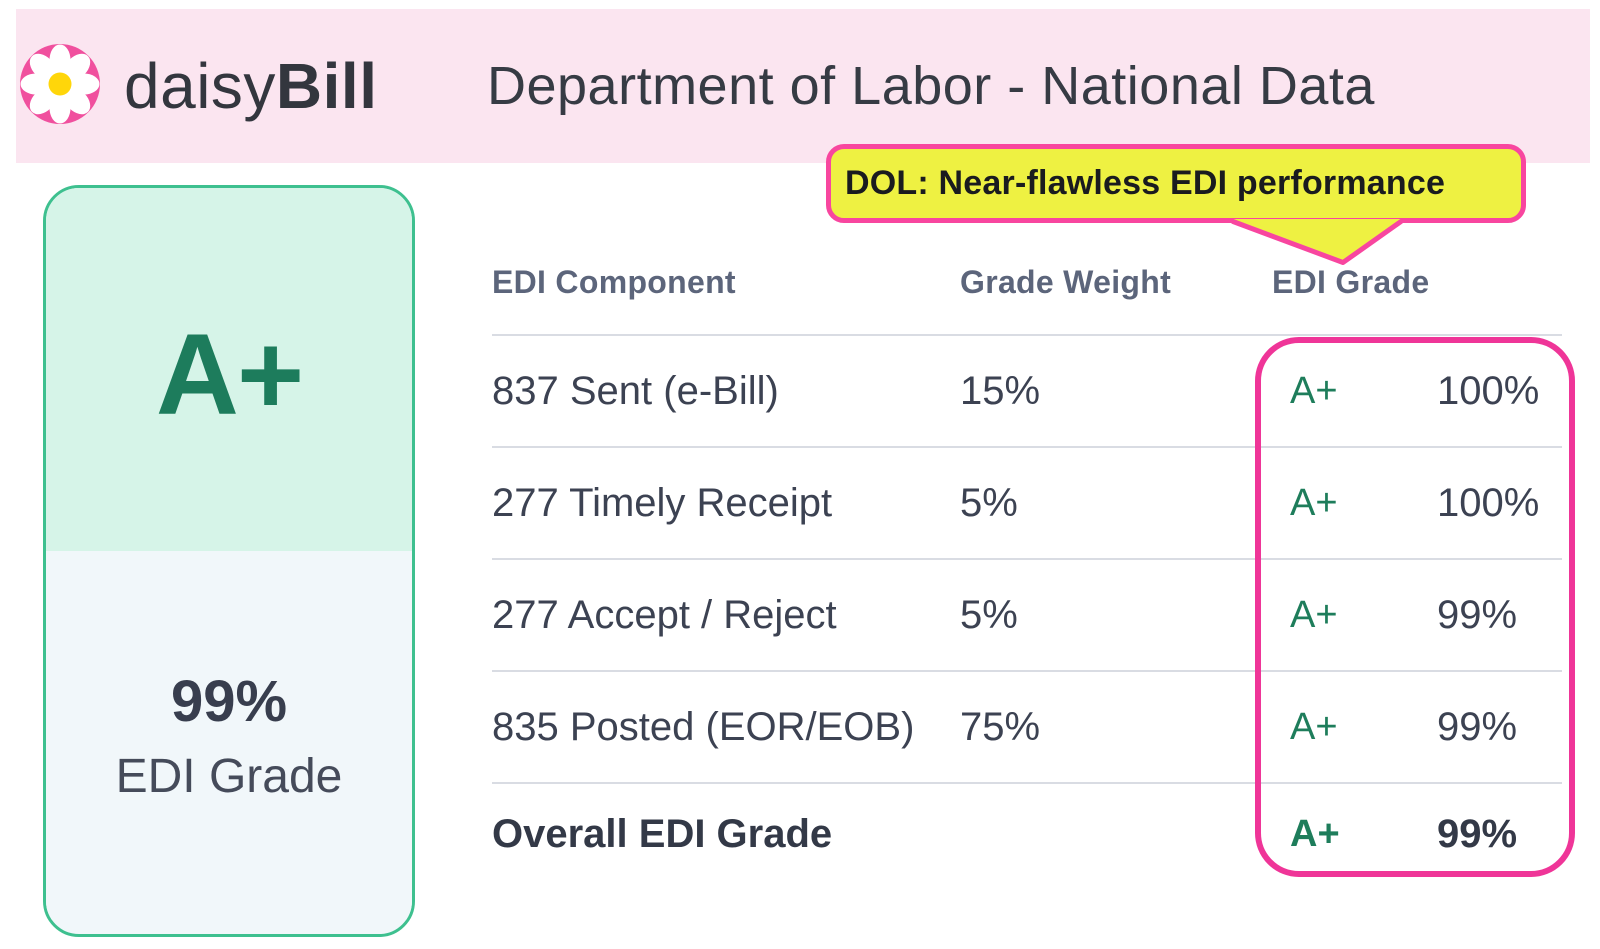 This screenshot has width=1600, height=949. I want to click on table-header-row: EDI Component Grade Weight EDI Grade, so click(1027, 293).